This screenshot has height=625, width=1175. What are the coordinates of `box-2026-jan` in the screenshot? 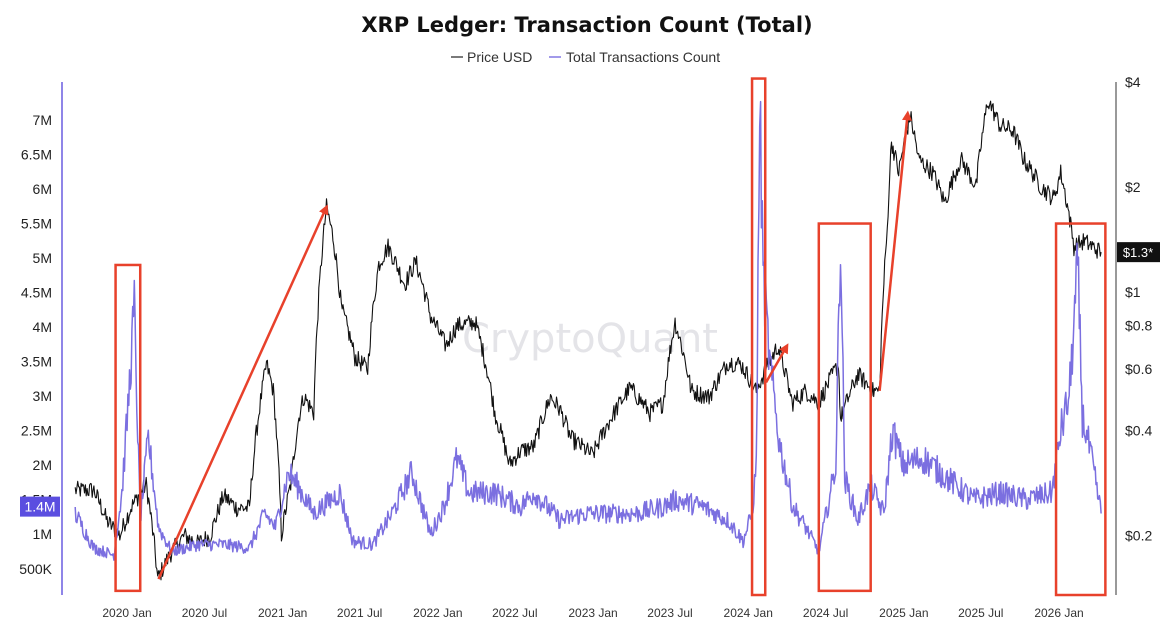 It's located at (1080, 409).